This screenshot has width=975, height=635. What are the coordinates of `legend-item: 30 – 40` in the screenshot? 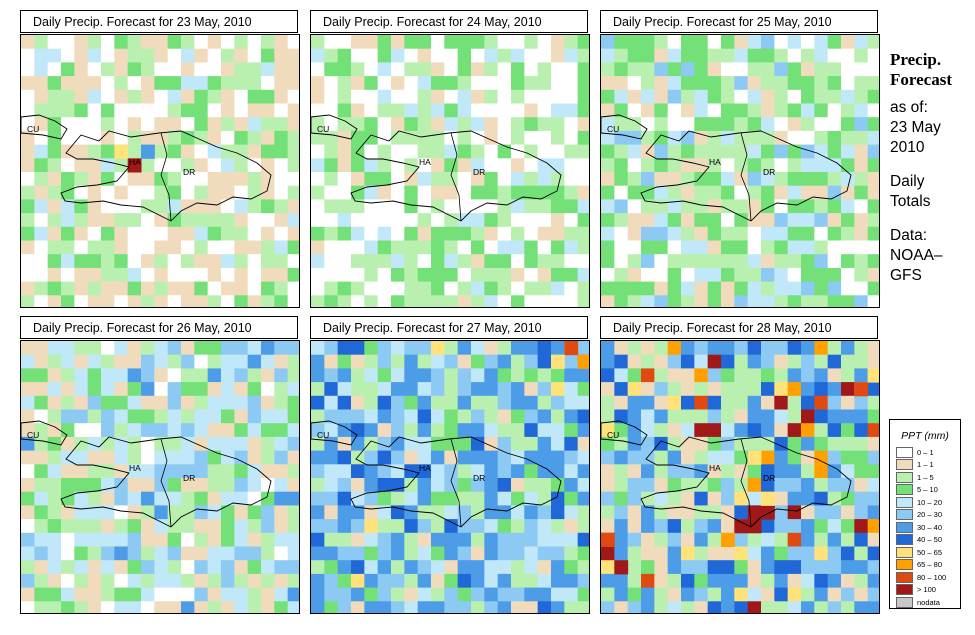 It's located at (928, 527).